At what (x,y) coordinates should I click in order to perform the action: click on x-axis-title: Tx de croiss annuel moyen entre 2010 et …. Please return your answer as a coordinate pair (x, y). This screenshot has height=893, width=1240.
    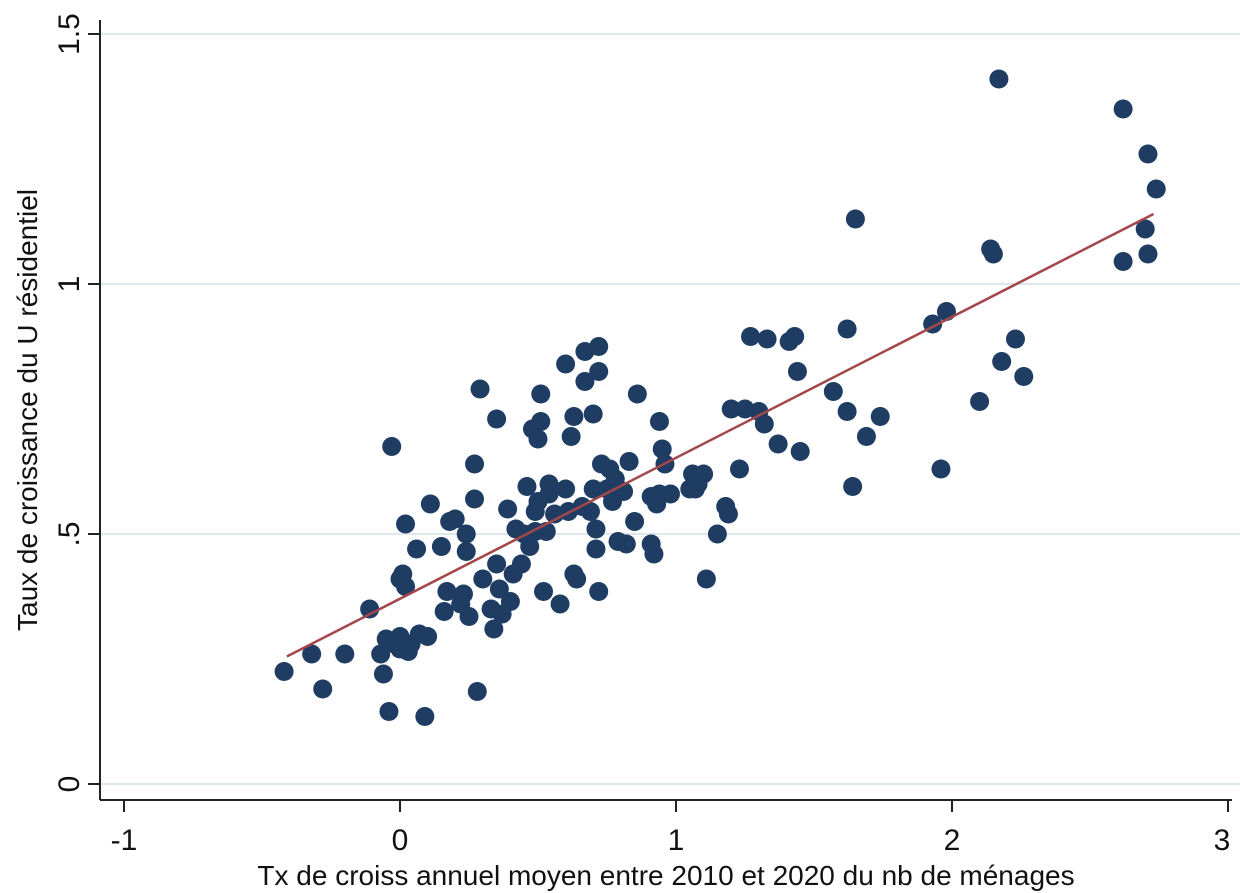
    Looking at the image, I should click on (665, 875).